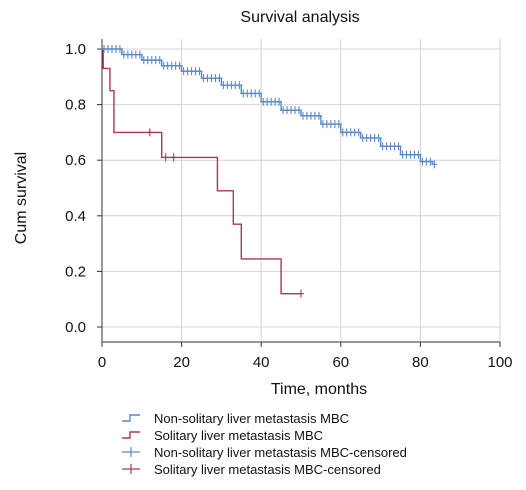  Describe the element at coordinates (420, 362) in the screenshot. I see `x-tick-label: 80` at that location.